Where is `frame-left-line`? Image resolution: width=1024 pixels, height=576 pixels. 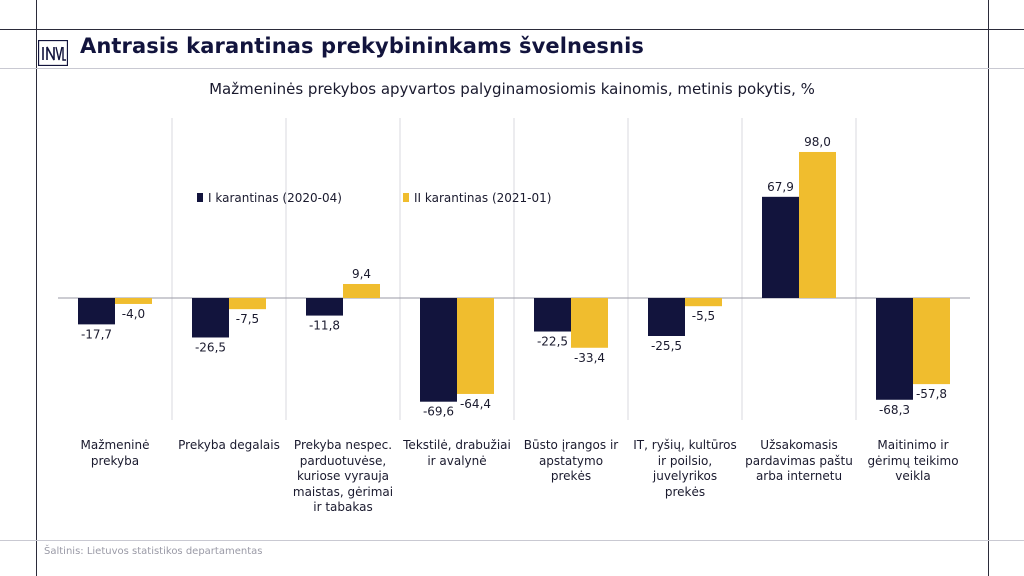 frame-left-line is located at coordinates (36, 288).